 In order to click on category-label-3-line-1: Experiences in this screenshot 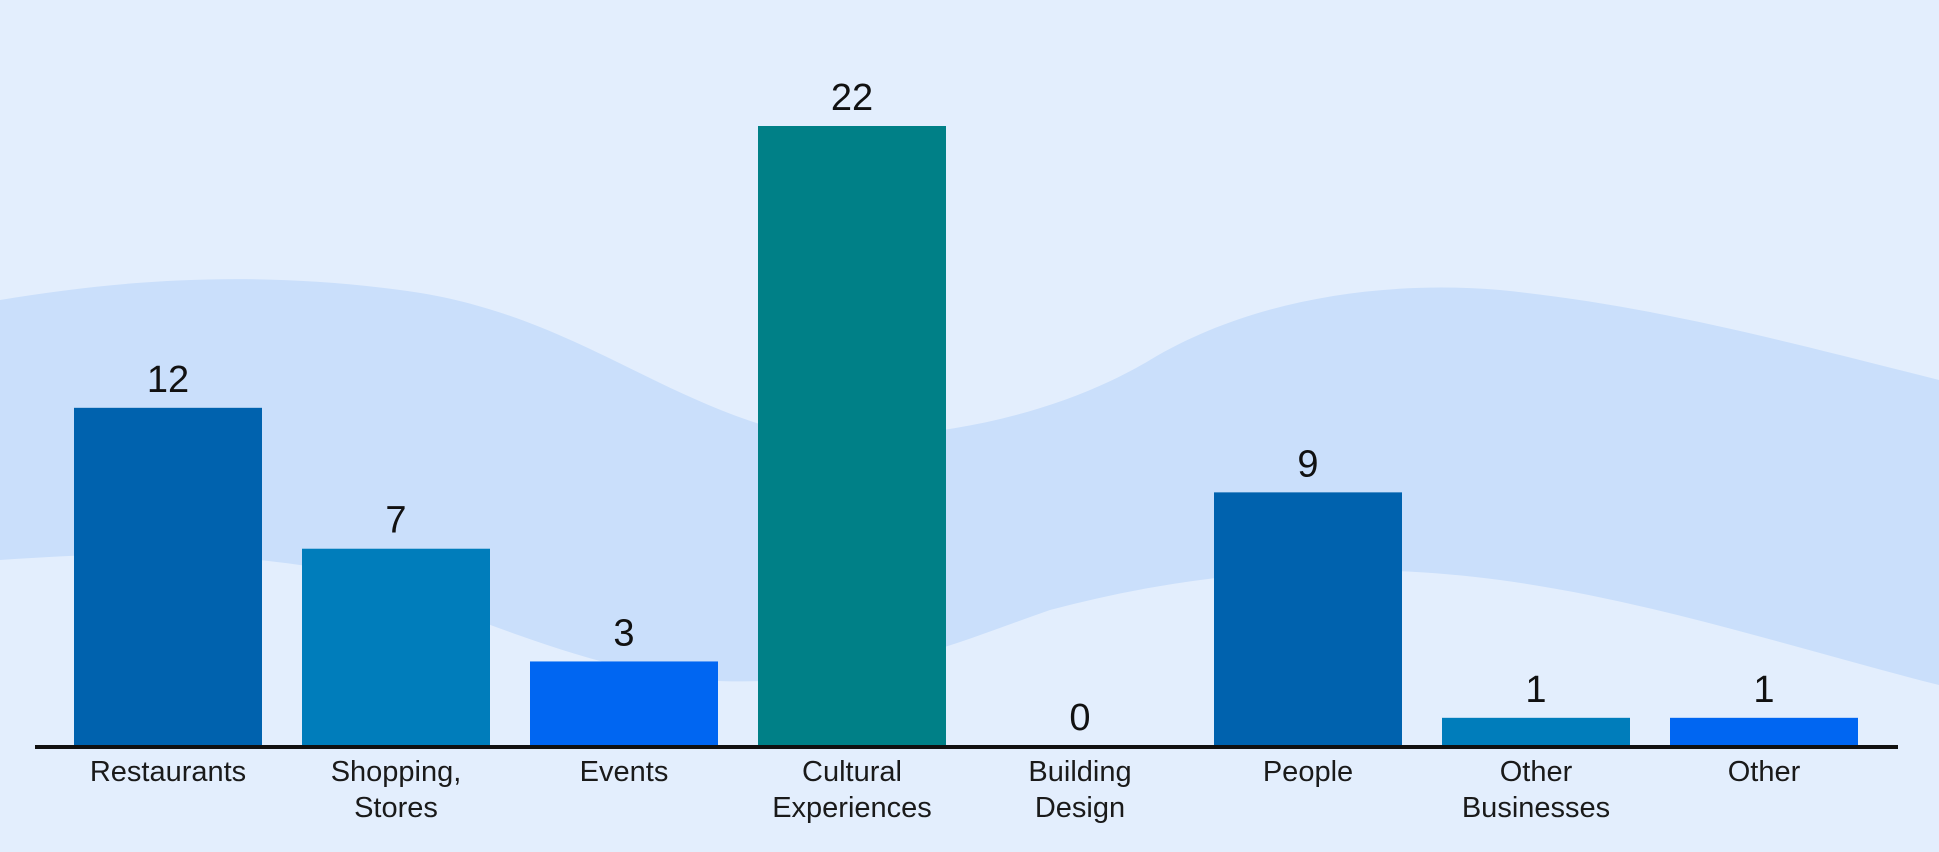, I will do `click(852, 808)`.